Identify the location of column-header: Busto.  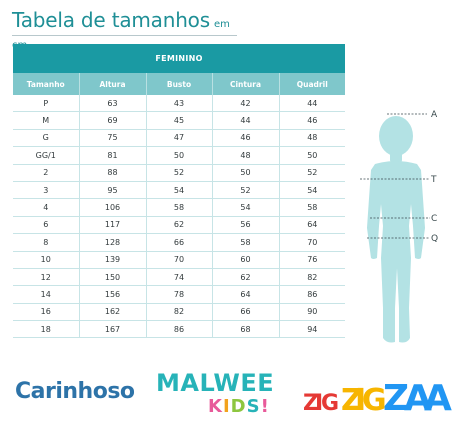
(178, 84).